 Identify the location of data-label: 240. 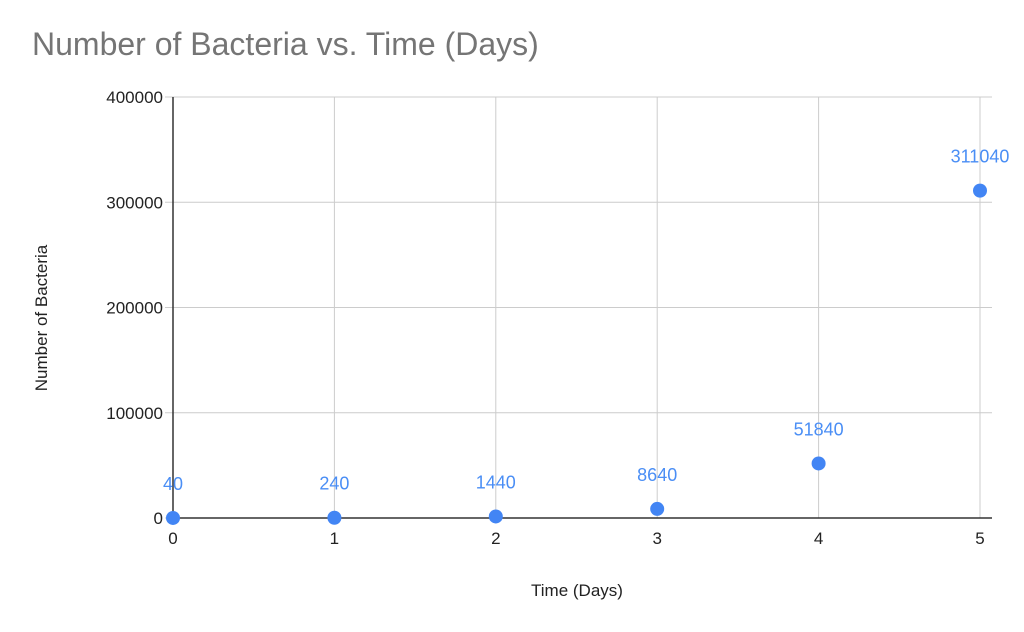
(334, 484).